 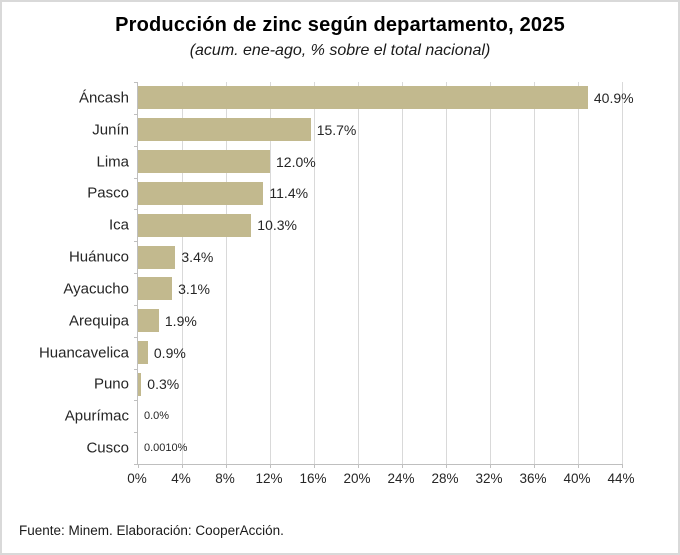 What do you see at coordinates (343, 416) in the screenshot?
I see `bar-row: Apurímac 0.0%` at bounding box center [343, 416].